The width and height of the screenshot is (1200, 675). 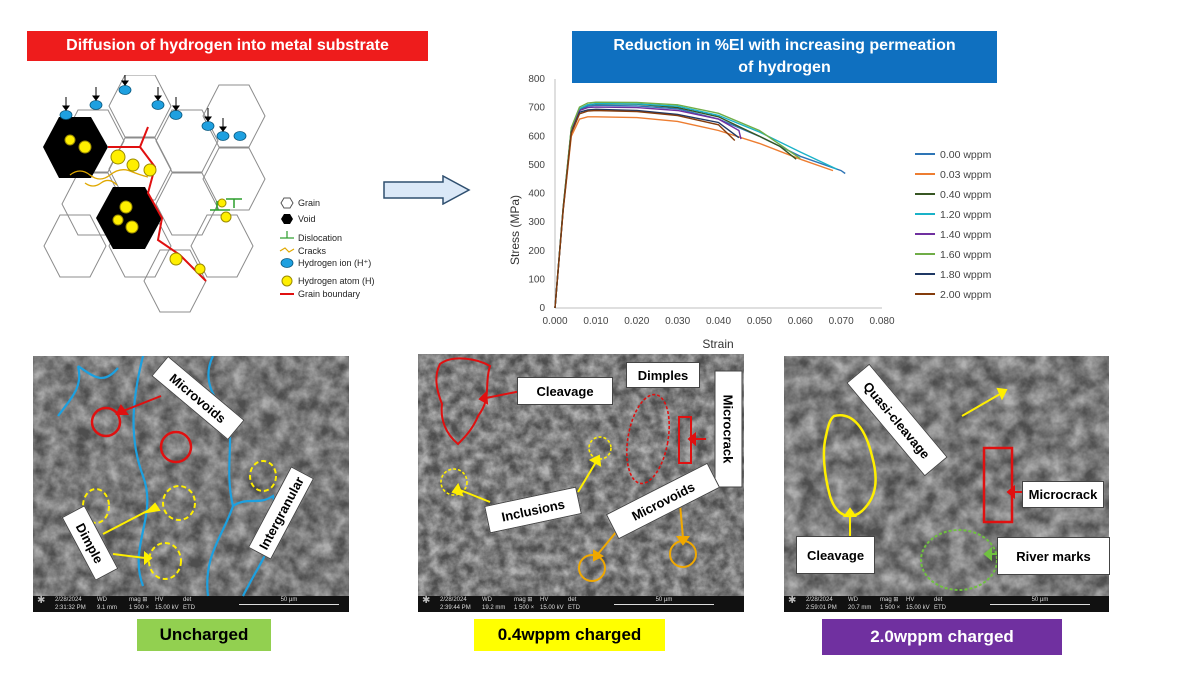 I want to click on chart-series, so click(x=700, y=205).